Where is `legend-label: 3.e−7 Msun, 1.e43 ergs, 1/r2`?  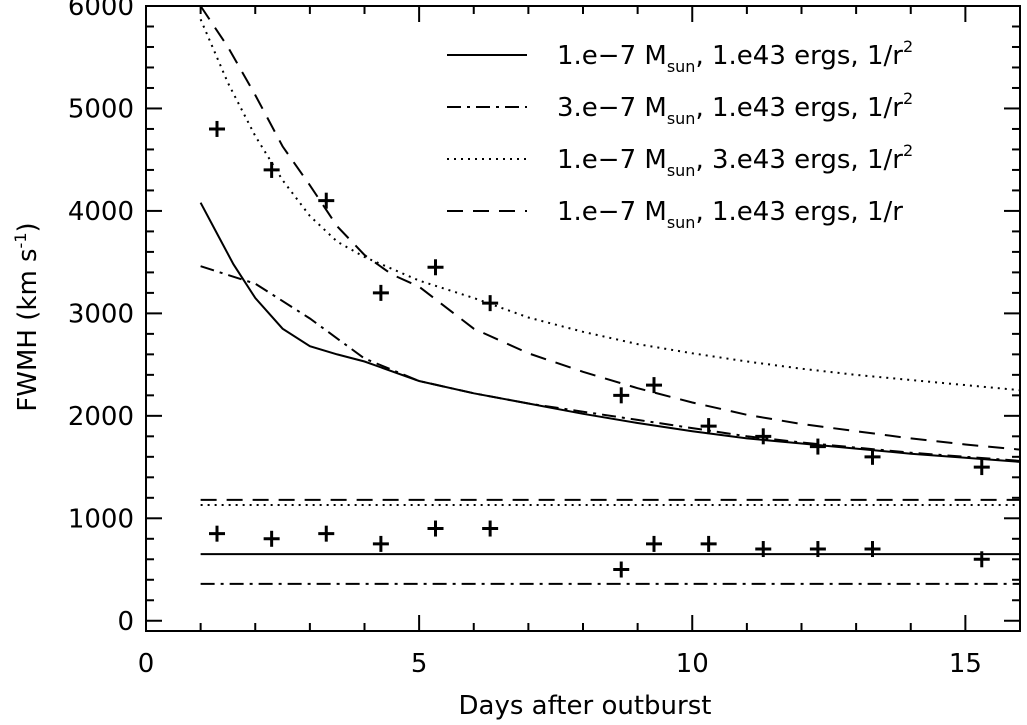
legend-label: 3.e−7 Msun, 1.e43 ergs, 1/r2 is located at coordinates (735, 108).